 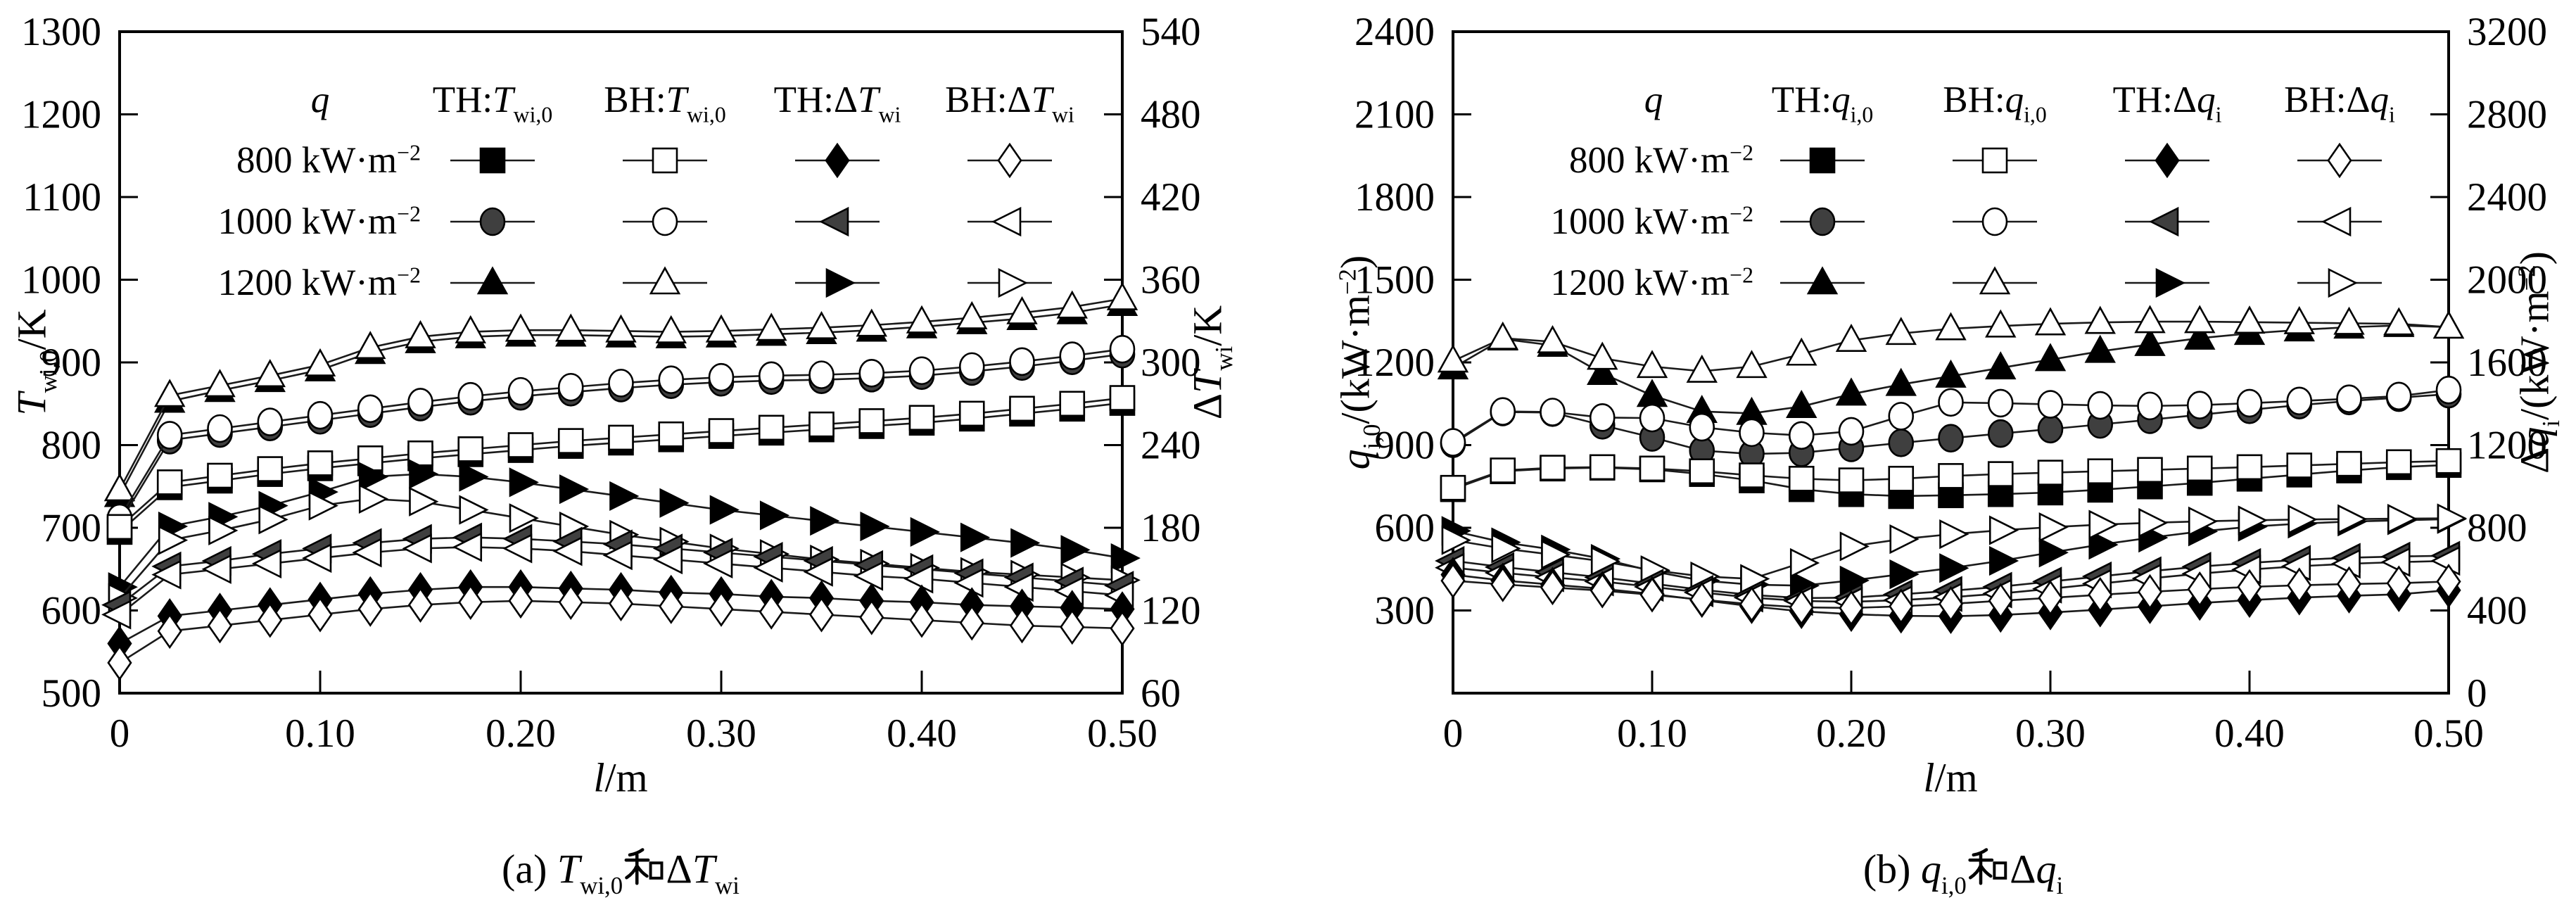 What do you see at coordinates (1211, 362) in the screenshot?
I see `axis-label-a-right: ΔTwi/K` at bounding box center [1211, 362].